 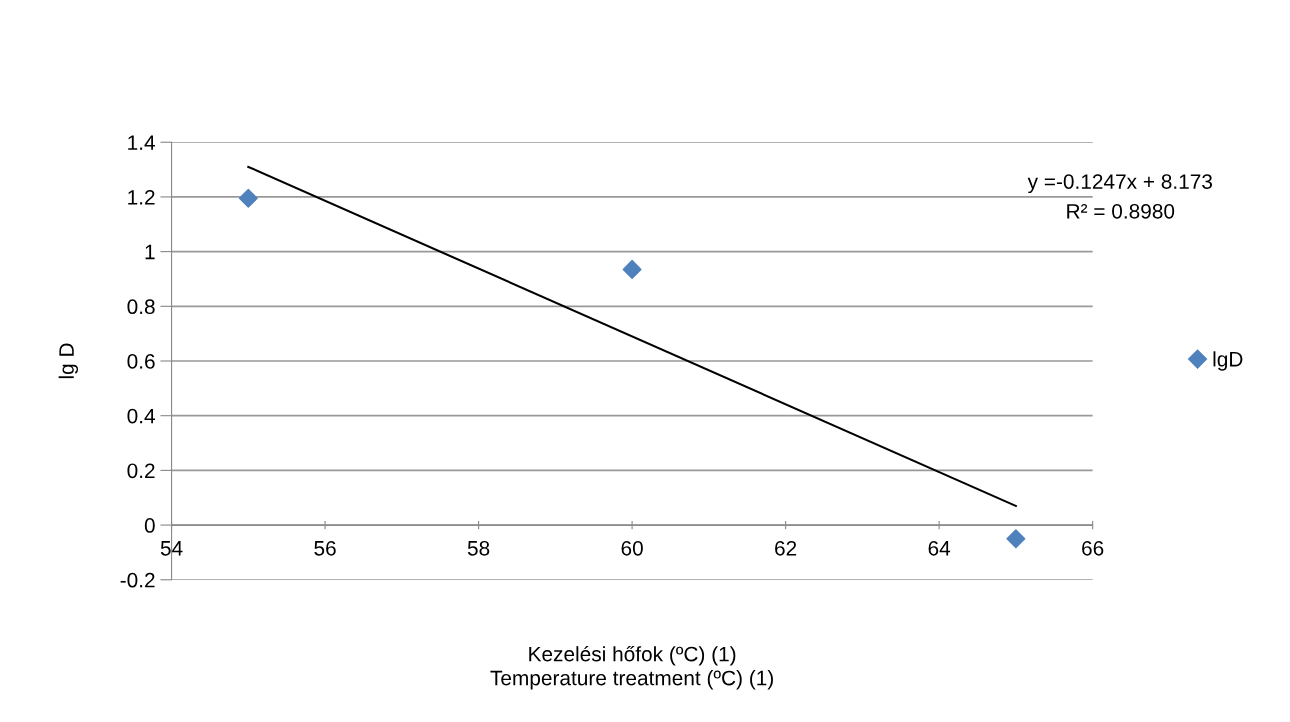 I want to click on y-tick-label: 0.8, so click(x=141, y=307).